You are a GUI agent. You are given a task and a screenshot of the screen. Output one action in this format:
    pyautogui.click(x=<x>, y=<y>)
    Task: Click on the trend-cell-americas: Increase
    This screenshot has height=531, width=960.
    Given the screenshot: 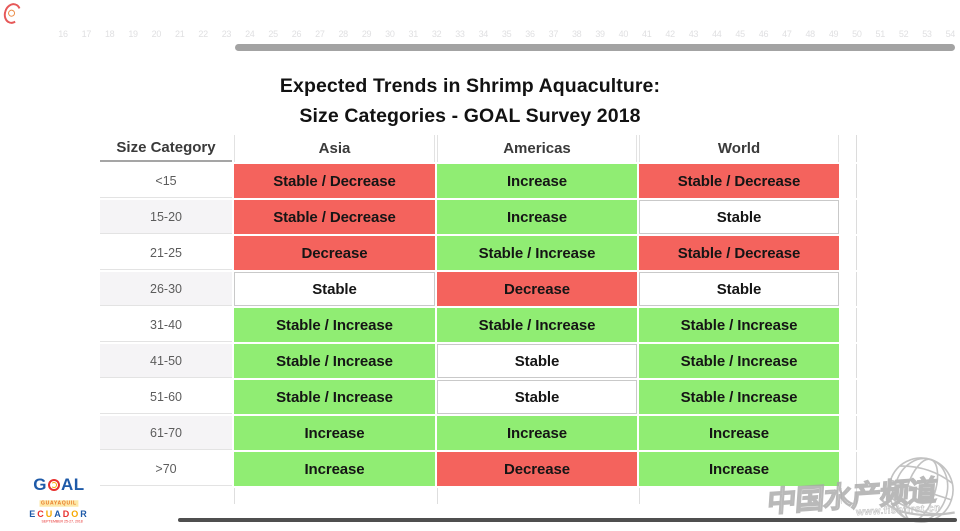 What is the action you would take?
    pyautogui.click(x=537, y=181)
    